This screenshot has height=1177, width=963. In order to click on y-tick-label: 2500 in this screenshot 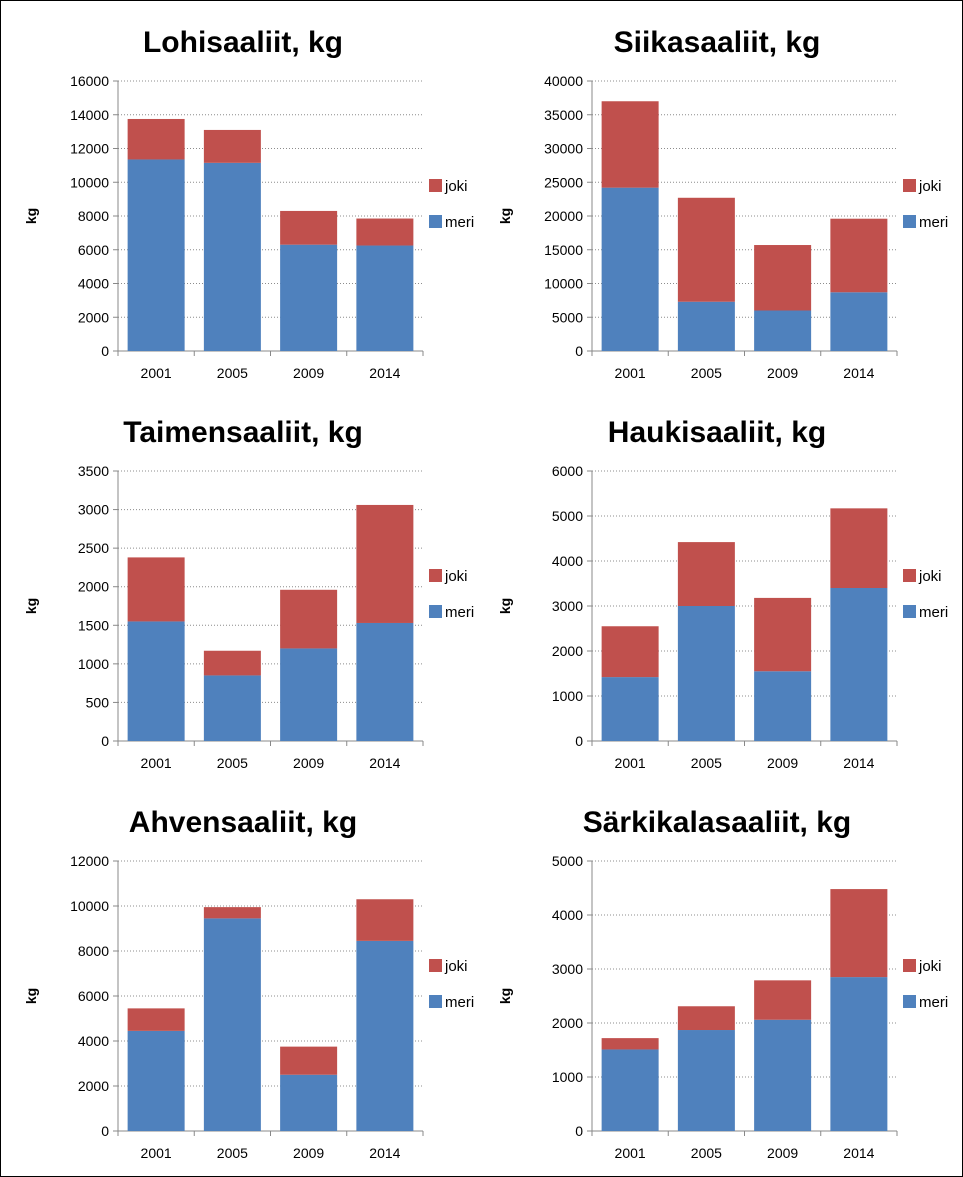, I will do `click(93, 548)`.